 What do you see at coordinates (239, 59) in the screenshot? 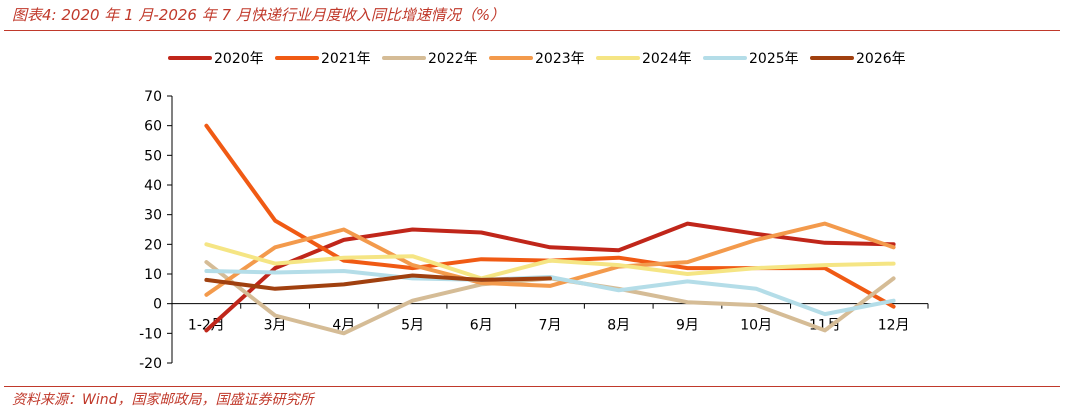
I see `legend-label: 2020年` at bounding box center [239, 59].